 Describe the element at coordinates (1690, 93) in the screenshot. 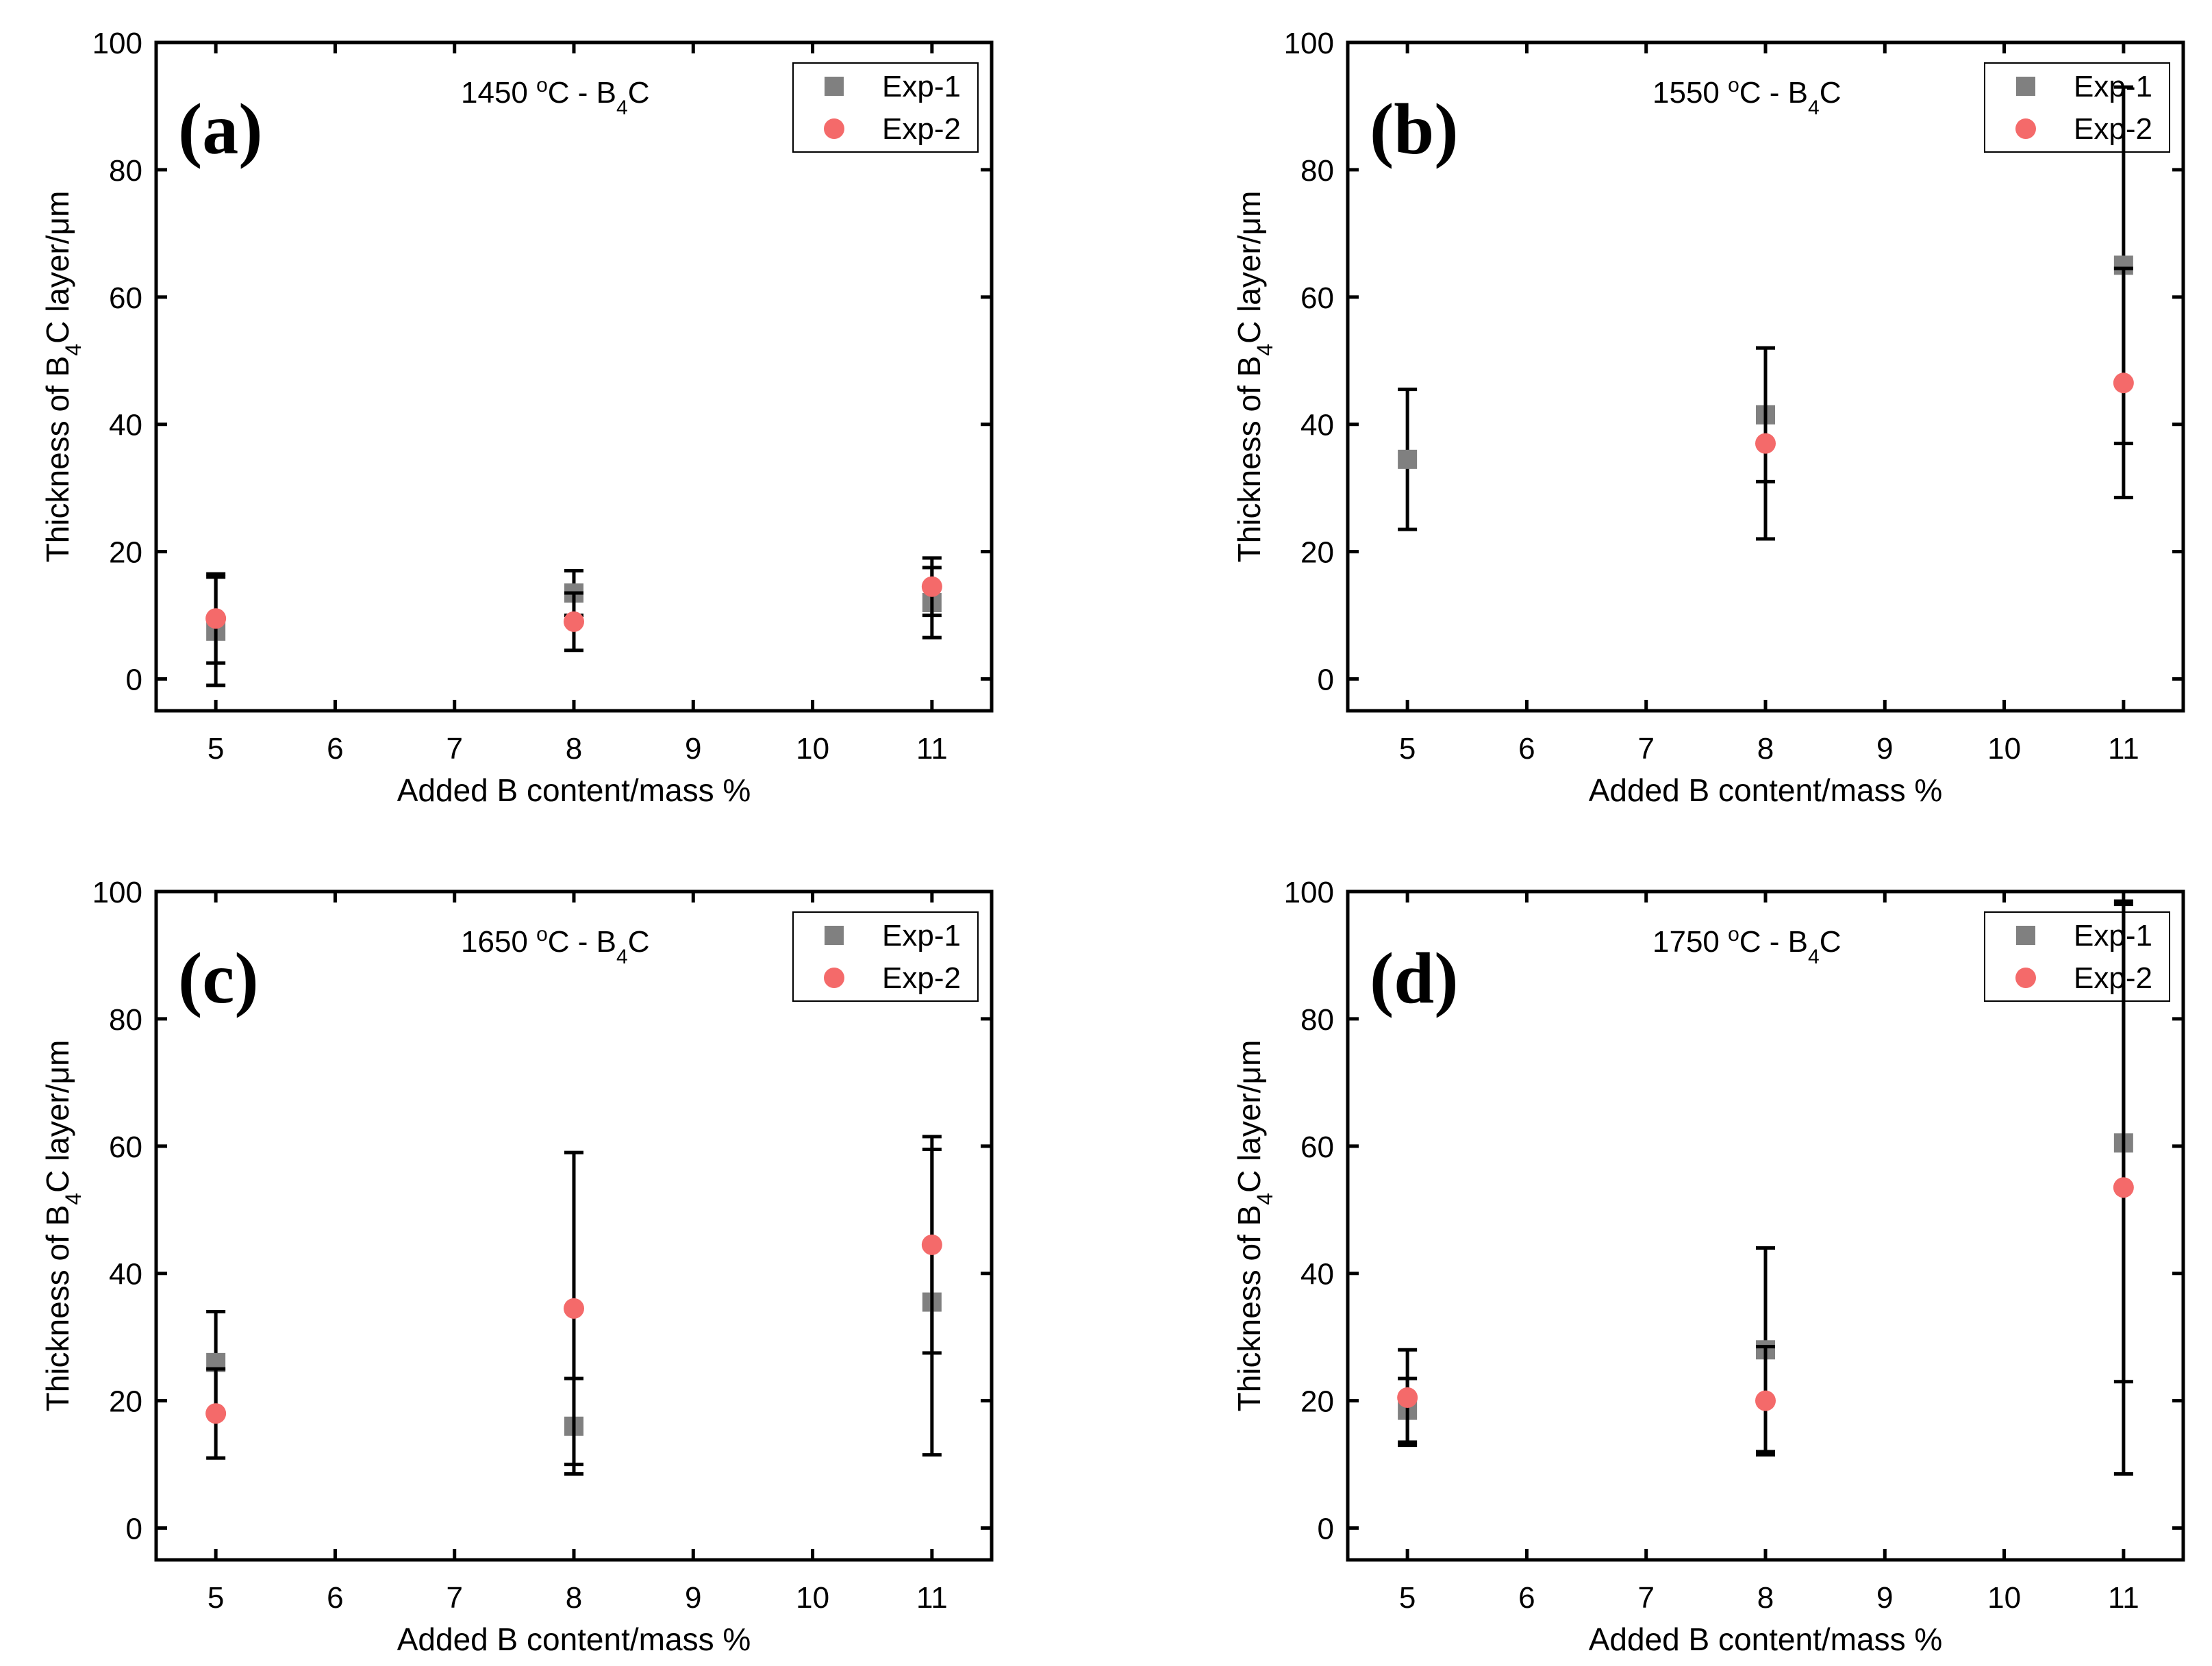

I see `chart-title-temp: 1550` at that location.